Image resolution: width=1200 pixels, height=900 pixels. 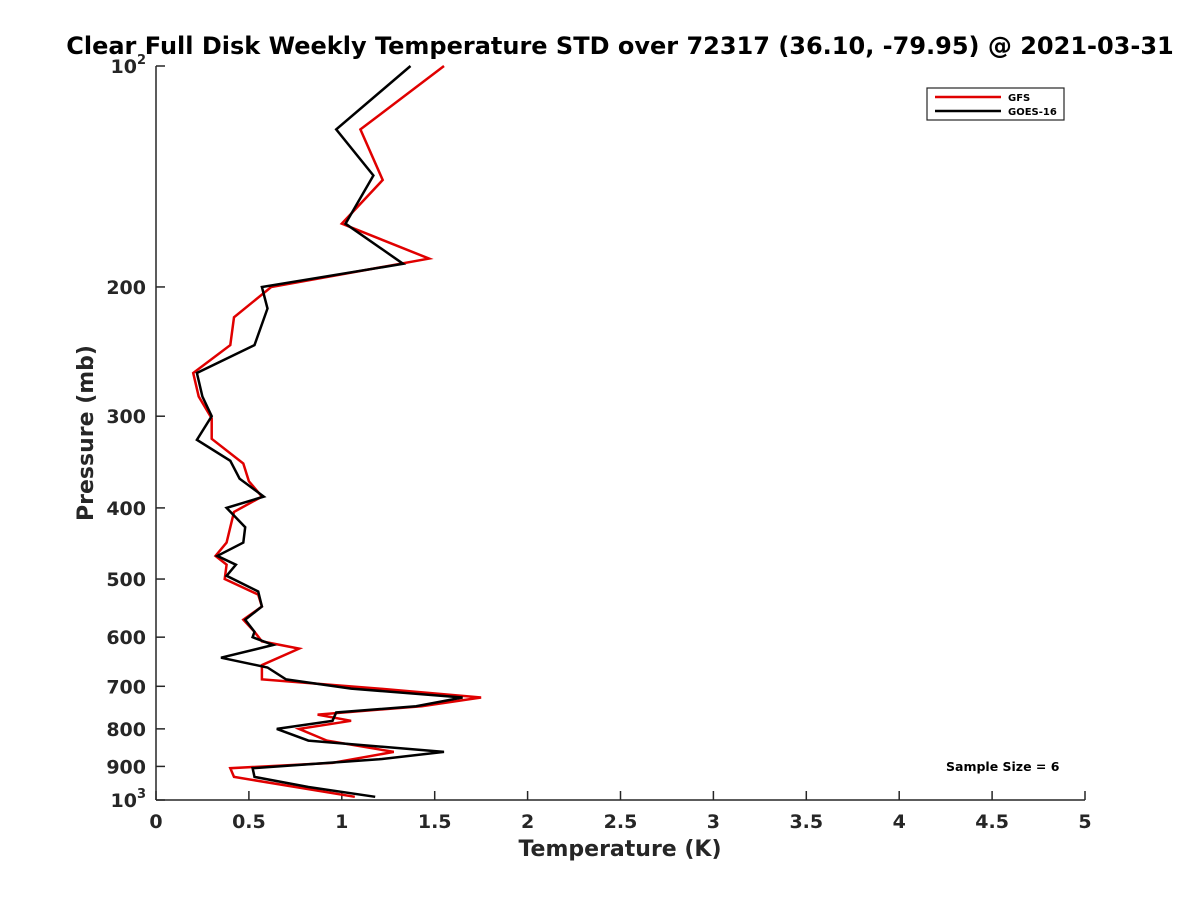 I want to click on x-tick-label: 1, so click(x=341, y=822).